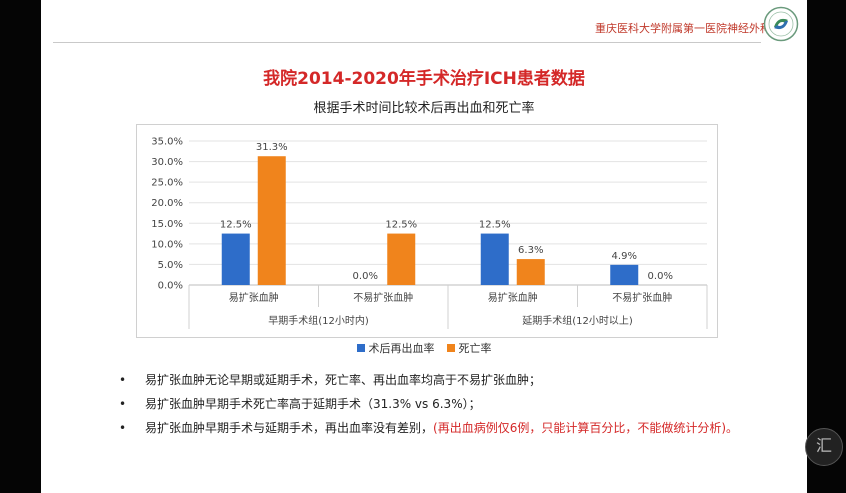 This screenshot has width=846, height=493. I want to click on legend-item-rebleed: 术后再出血率, so click(395, 348).